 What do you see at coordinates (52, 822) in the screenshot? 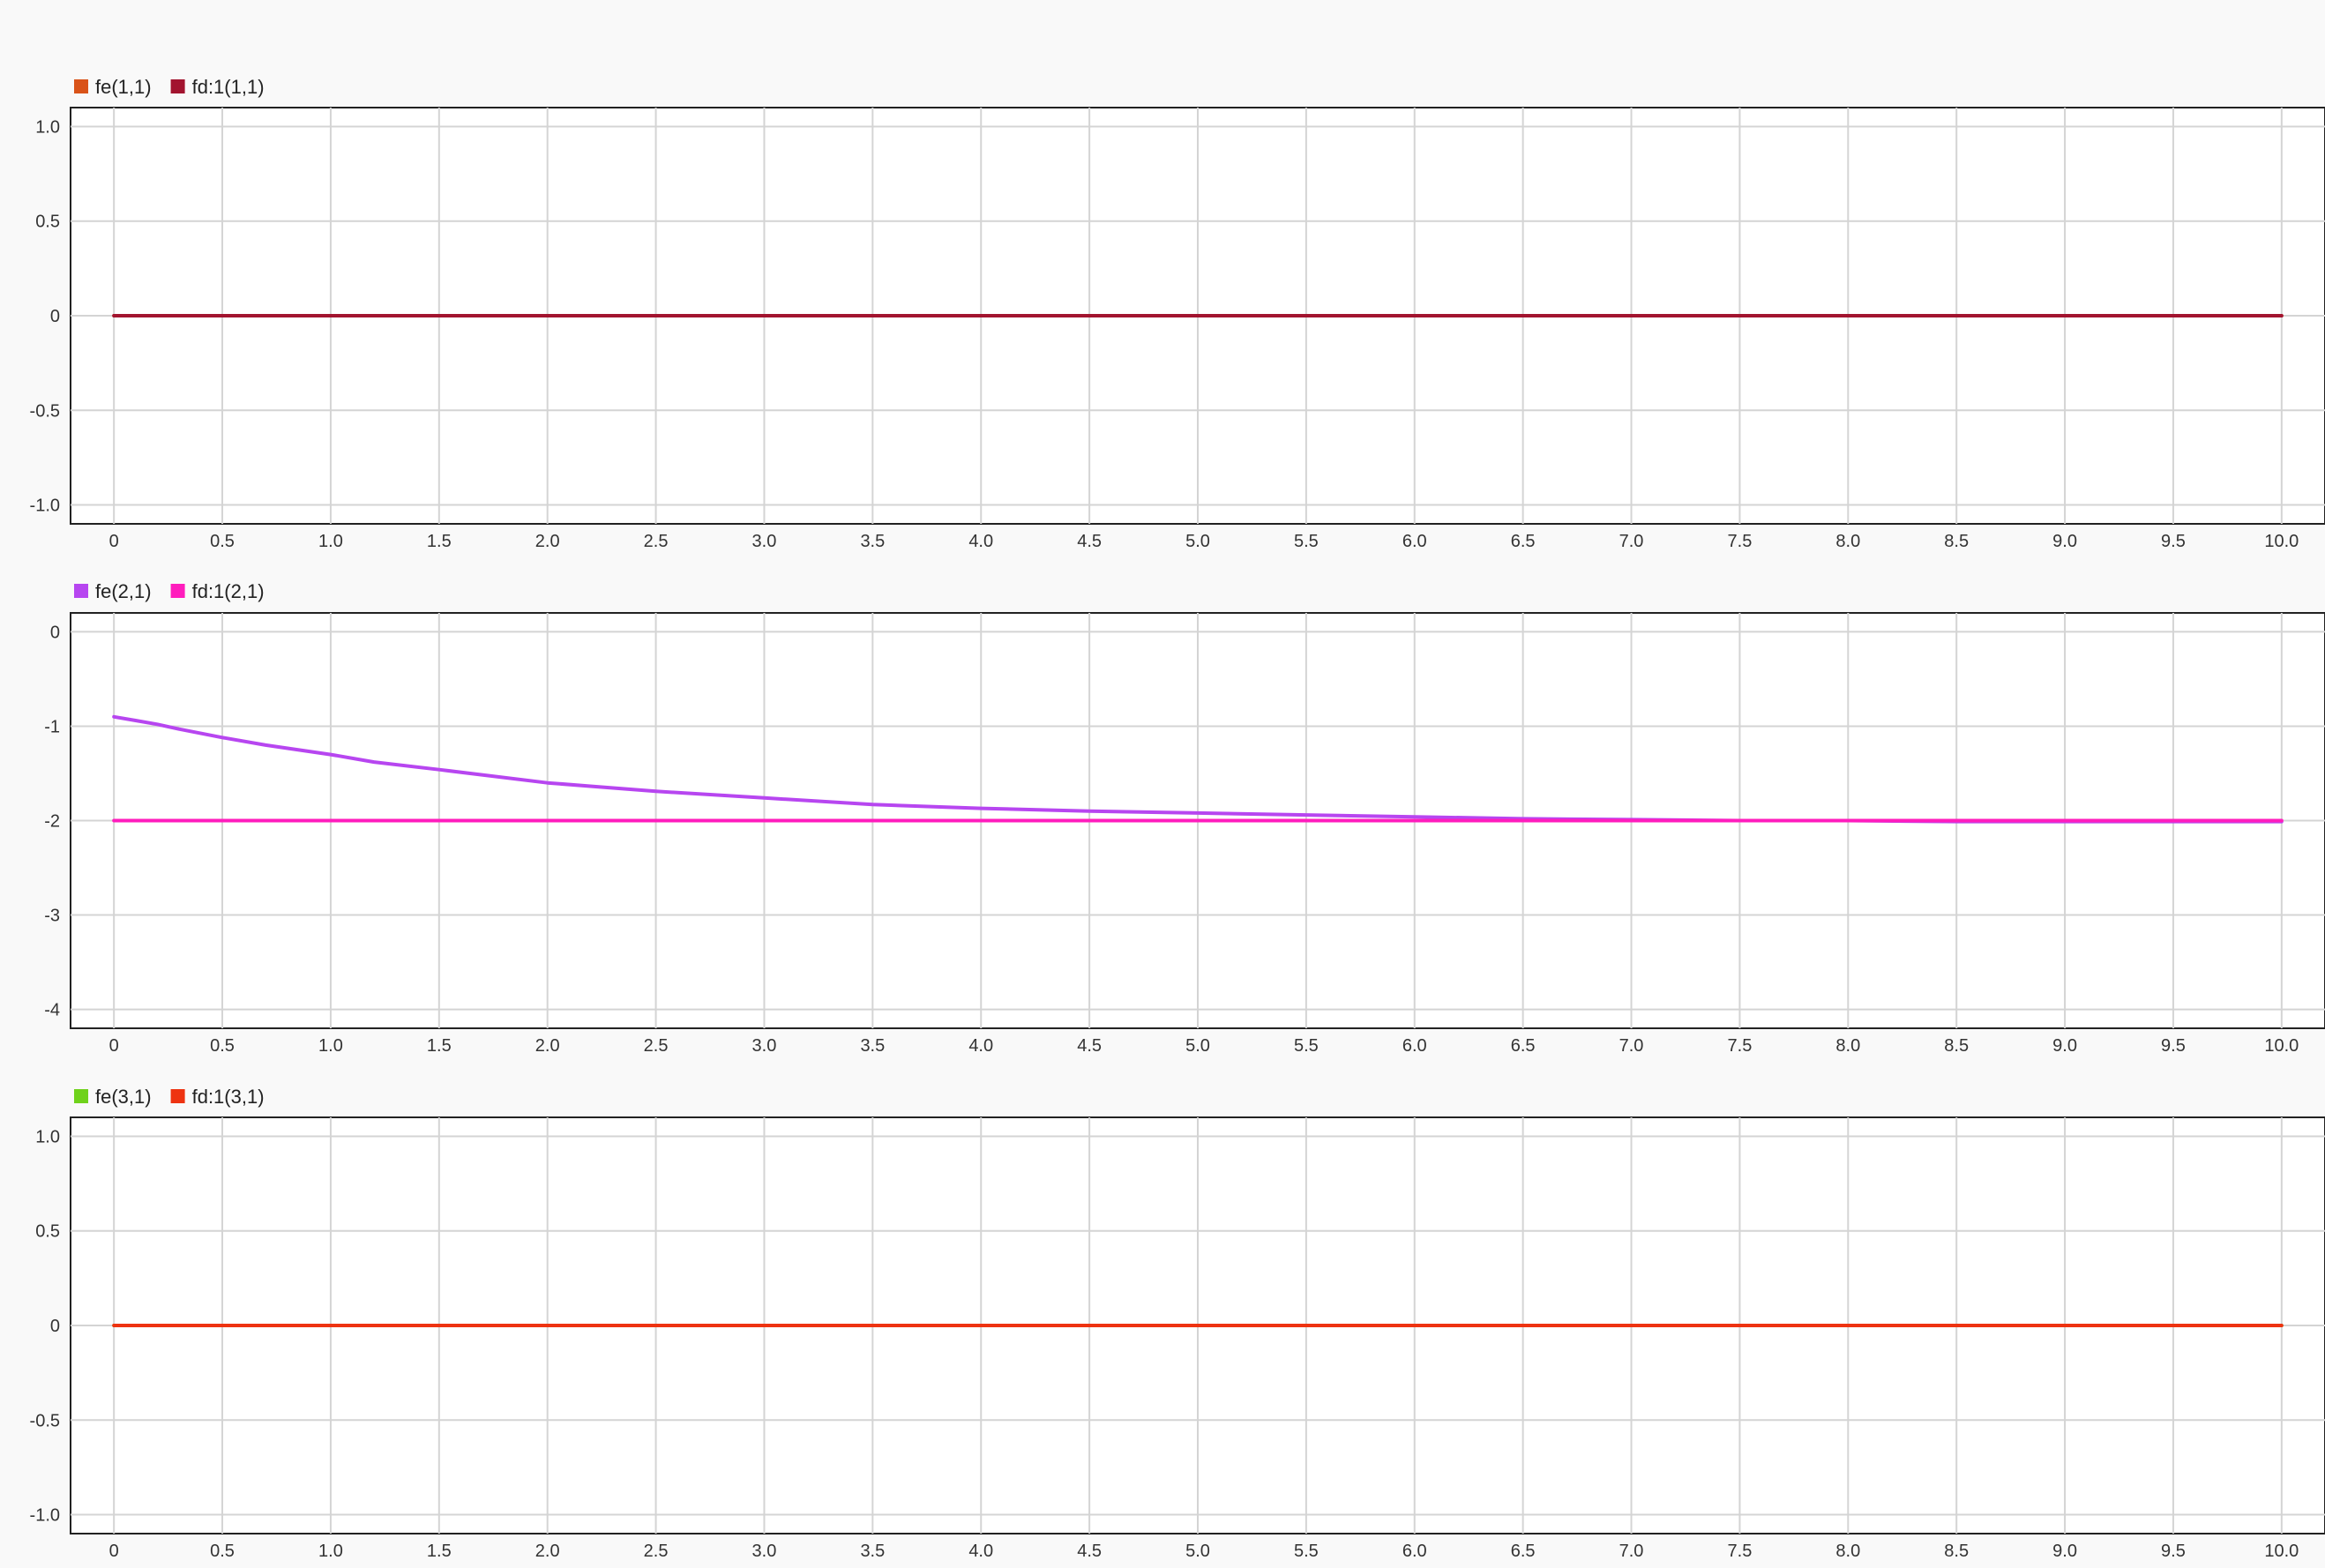
I see `y-tick-label: -2` at bounding box center [52, 822].